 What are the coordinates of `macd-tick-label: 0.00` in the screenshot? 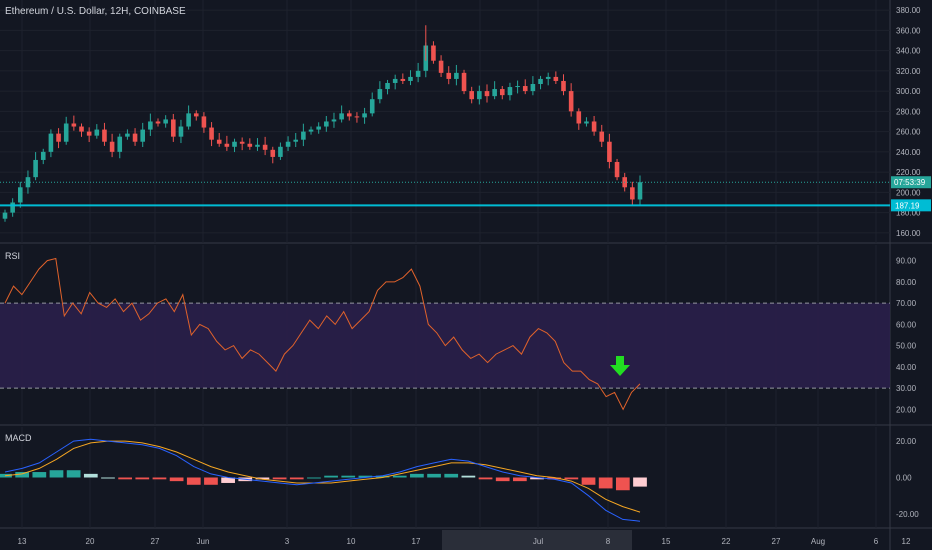 It's located at (904, 478).